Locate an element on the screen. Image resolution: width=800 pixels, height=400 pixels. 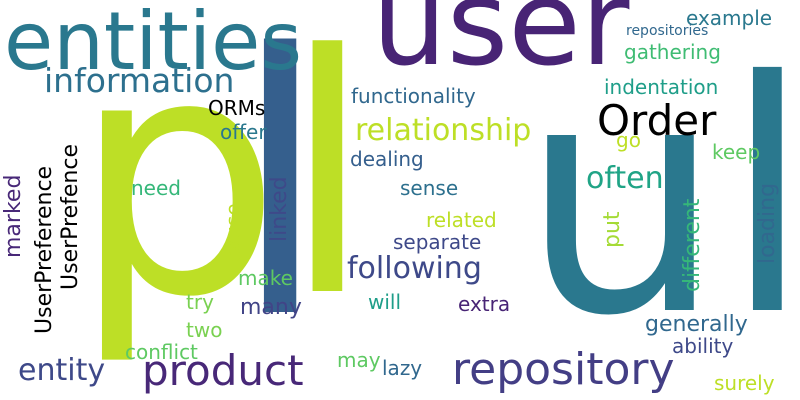
word-relationship: relationship is located at coordinates (443, 130).